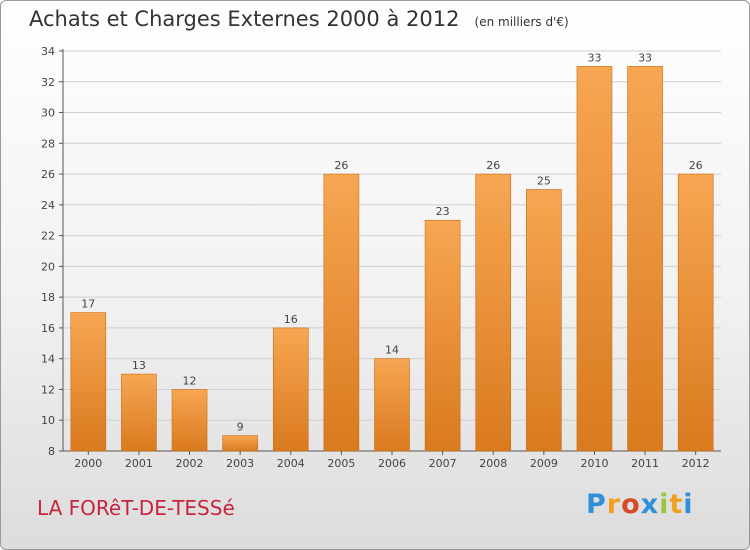 Image resolution: width=750 pixels, height=550 pixels. I want to click on x-tick-label: 2012, so click(696, 463).